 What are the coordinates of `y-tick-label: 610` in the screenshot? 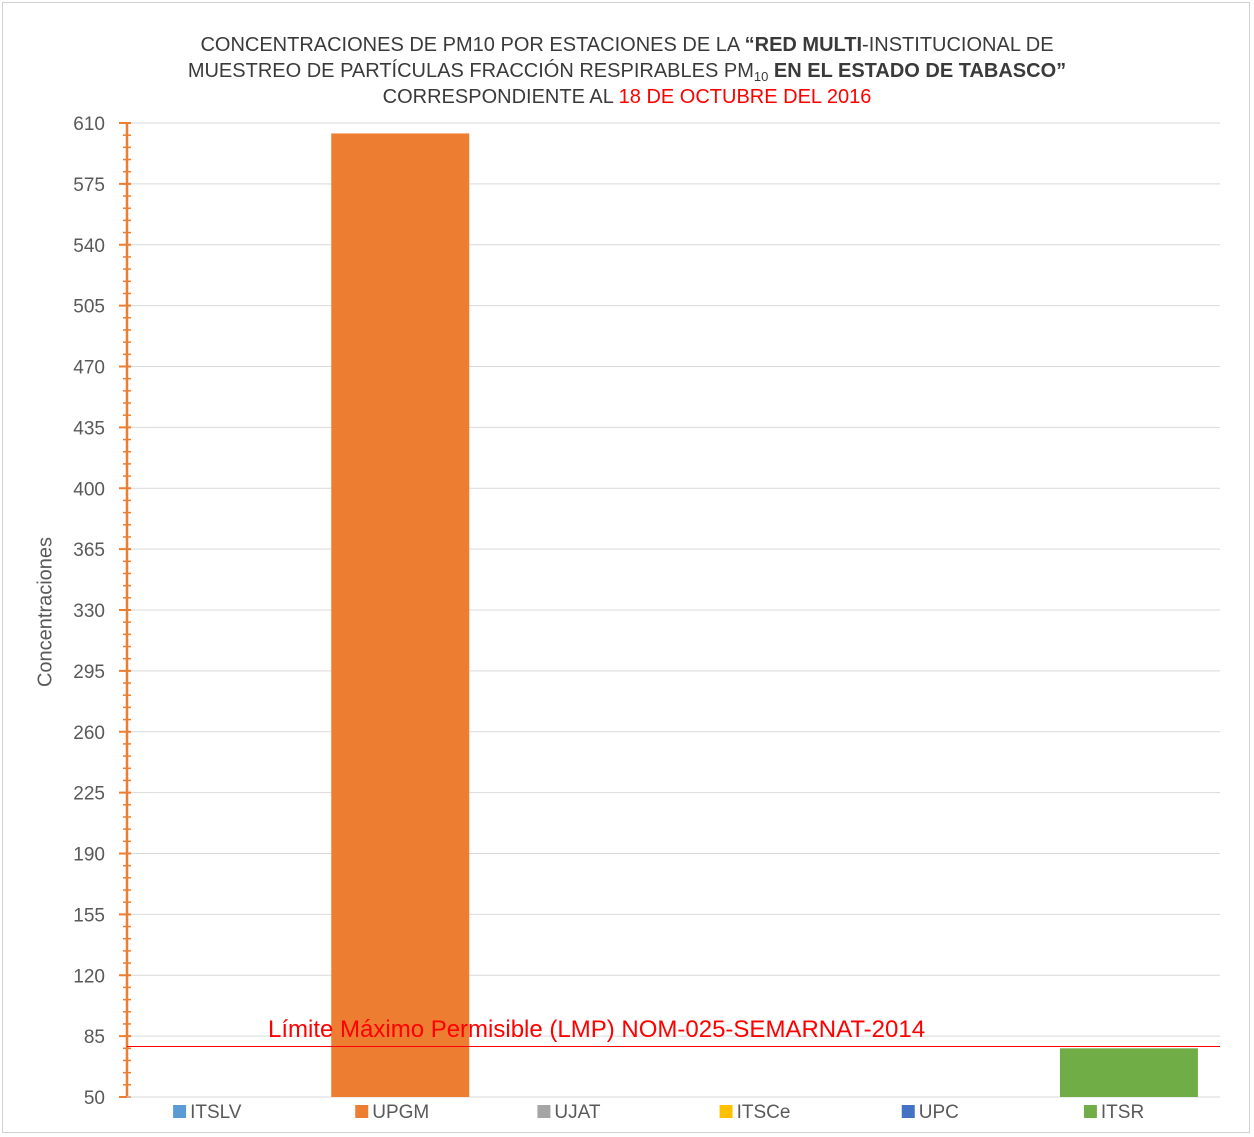 It's located at (89, 124).